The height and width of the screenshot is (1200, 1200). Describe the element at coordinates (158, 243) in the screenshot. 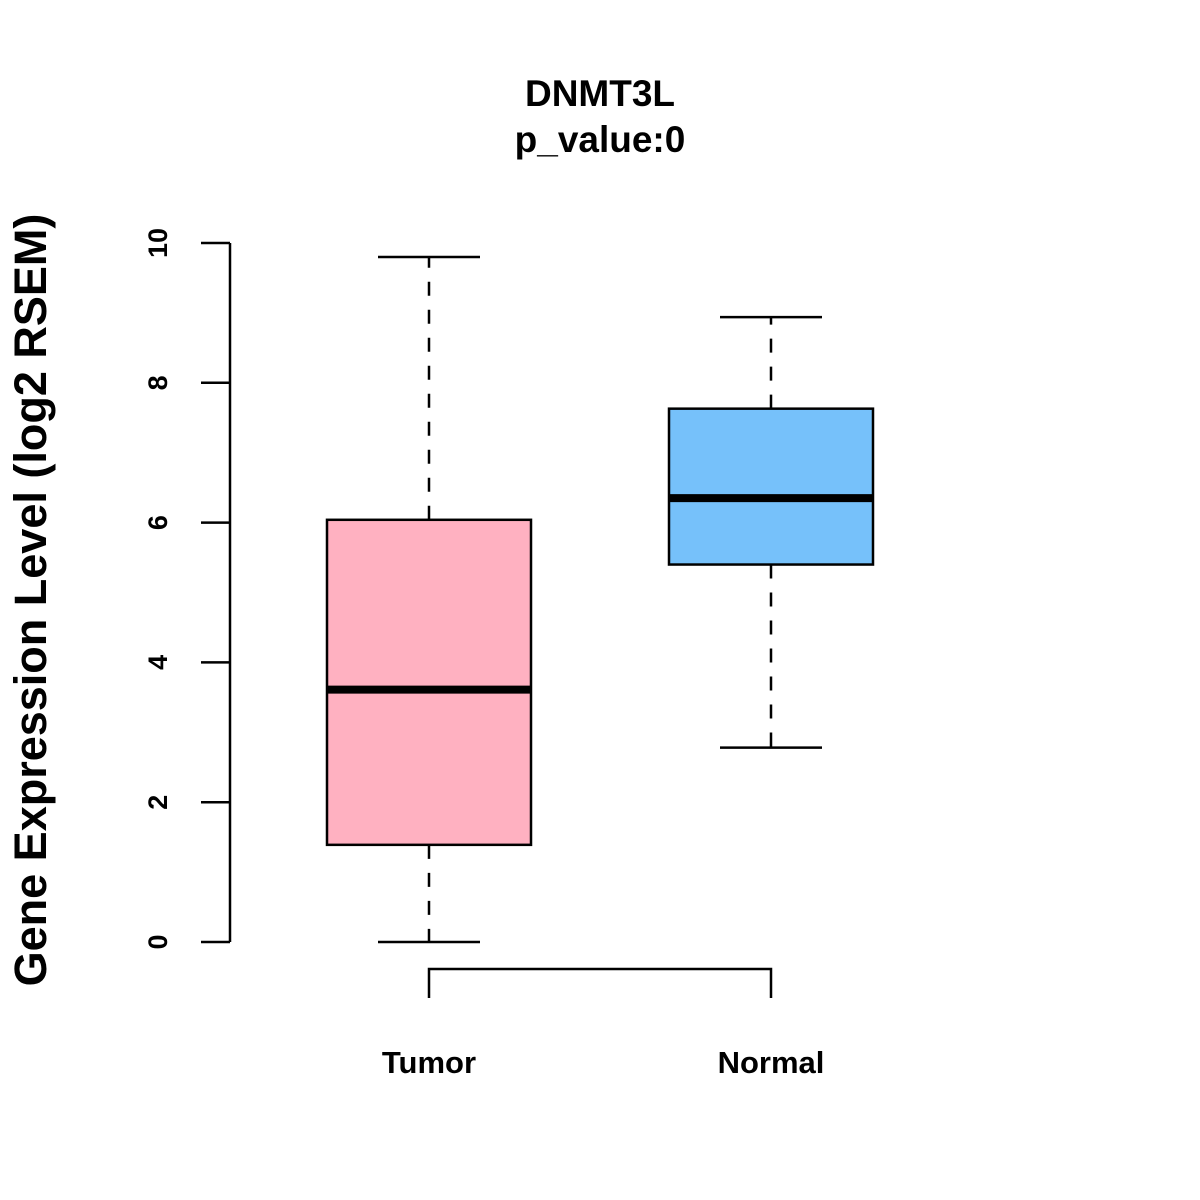

I see `y-tick-label: 10` at that location.